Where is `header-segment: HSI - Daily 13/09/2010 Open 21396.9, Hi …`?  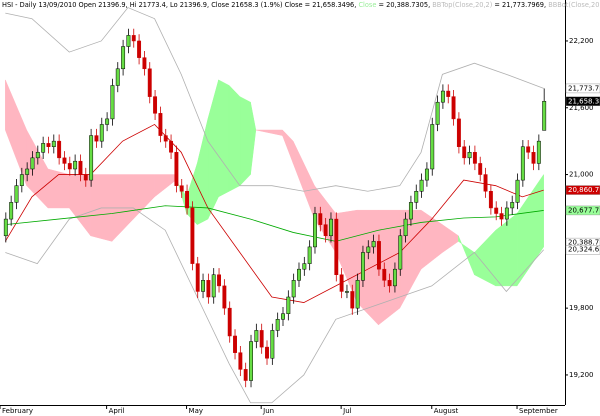 header-segment: HSI - Daily 13/09/2010 Open 21396.9, Hi … is located at coordinates (180, 5).